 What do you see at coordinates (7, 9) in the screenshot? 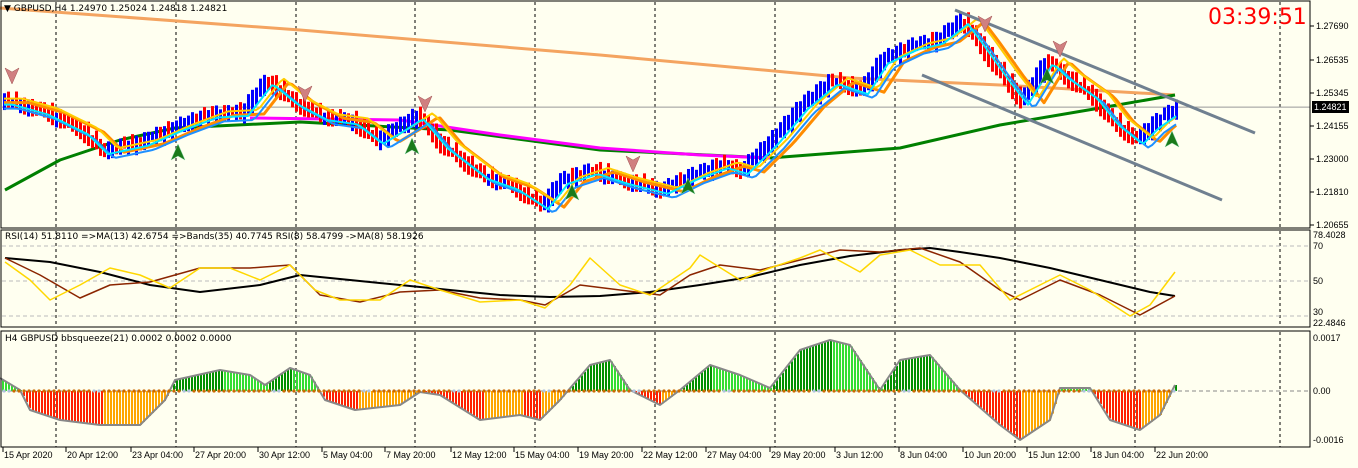
I see `collapse-triangle-icon: ▼` at bounding box center [7, 9].